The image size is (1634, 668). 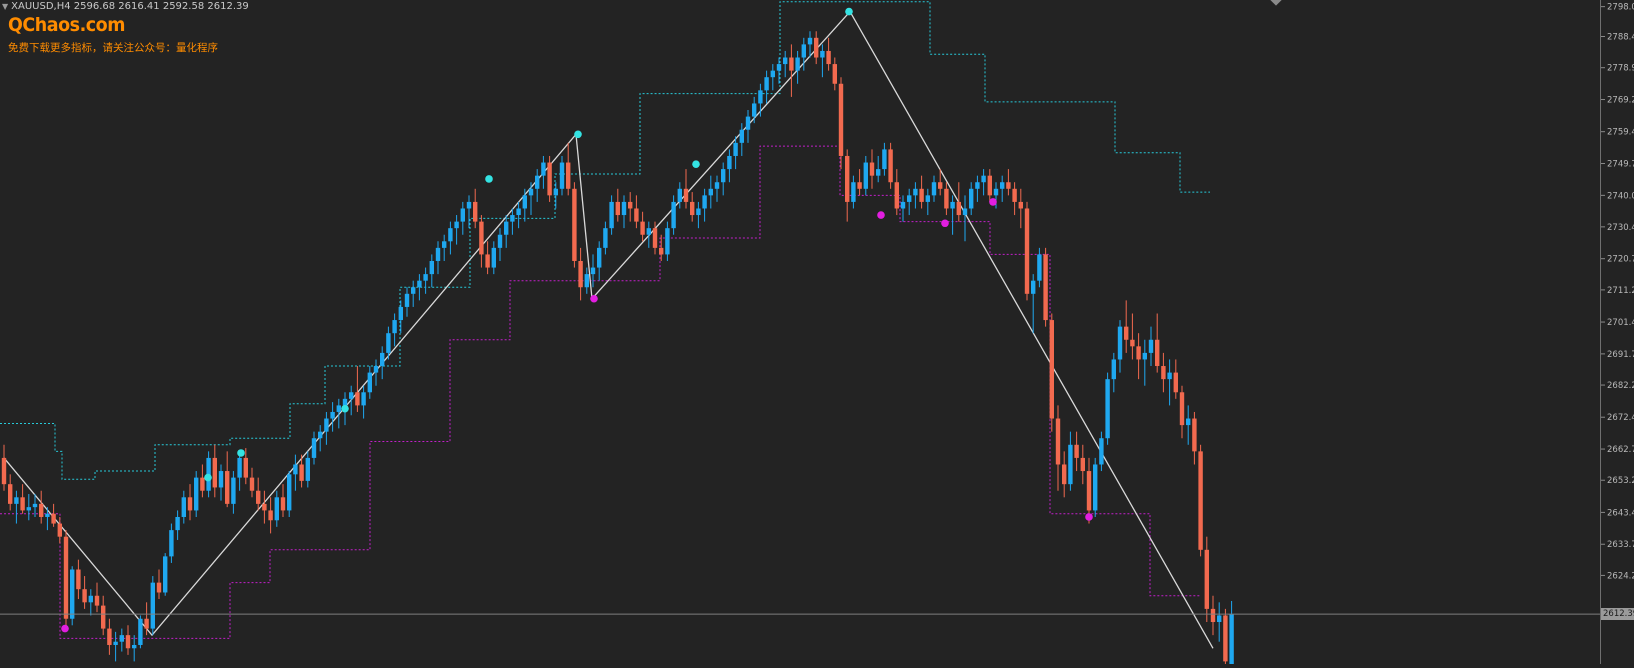 I want to click on y-tick-label: 2720.7, so click(x=1620, y=260).